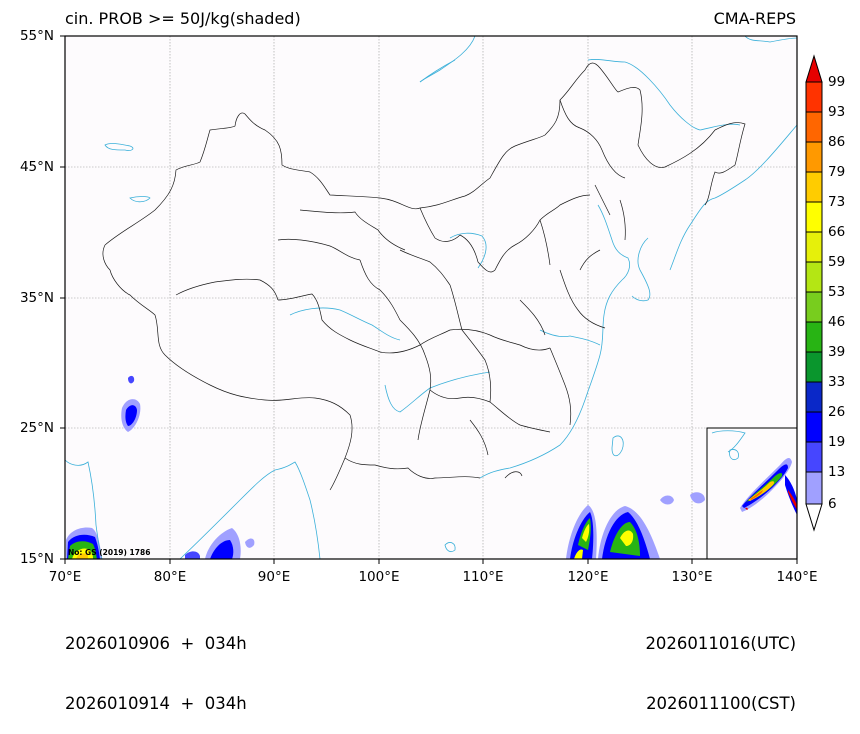 The image size is (860, 734). Describe the element at coordinates (837, 82) in the screenshot. I see `colorbar-label: 99` at that location.